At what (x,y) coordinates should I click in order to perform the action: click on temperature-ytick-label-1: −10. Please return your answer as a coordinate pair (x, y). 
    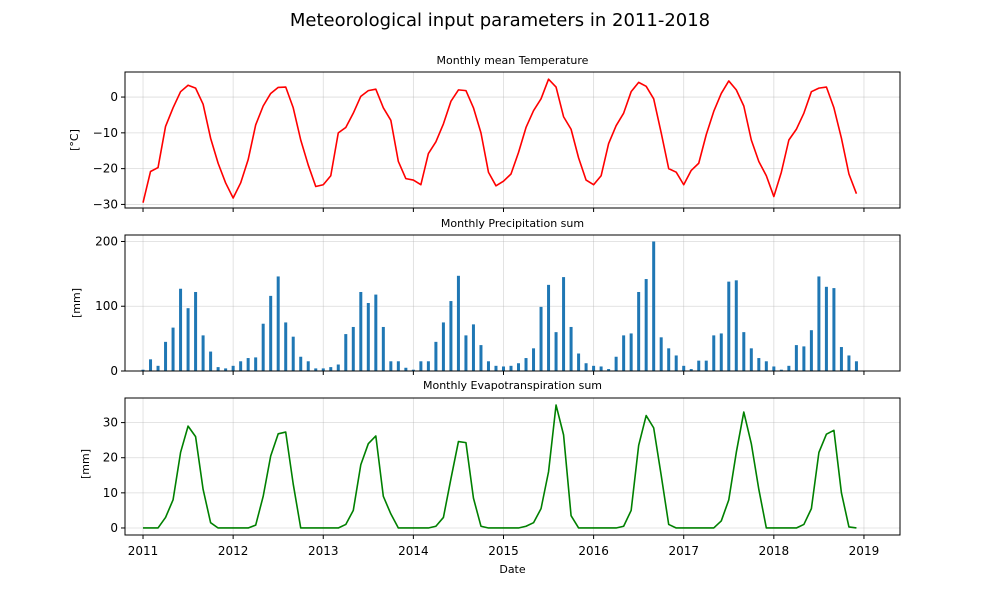
    Looking at the image, I should click on (105, 133).